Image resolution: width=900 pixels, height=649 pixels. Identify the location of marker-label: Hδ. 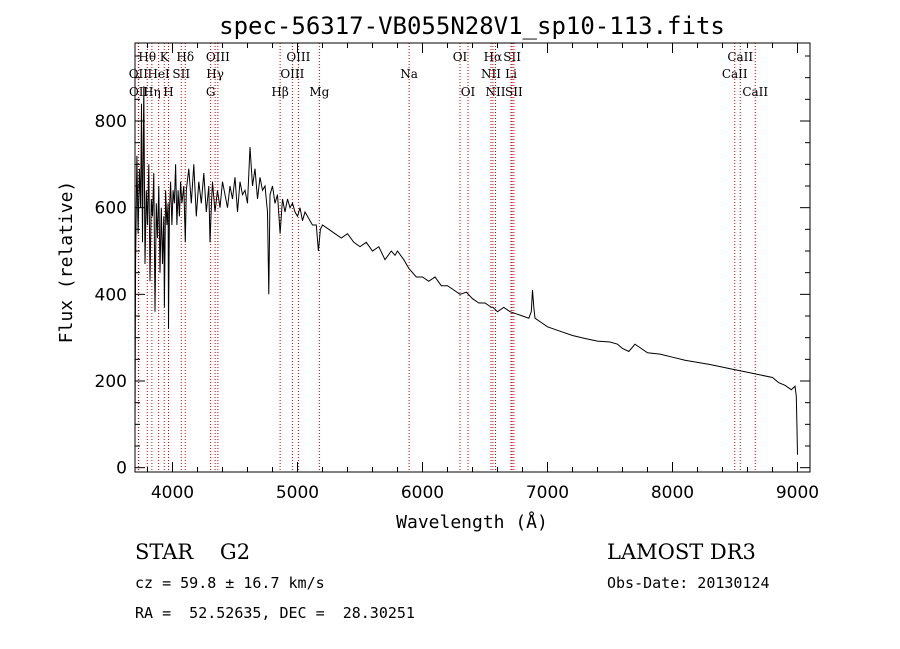
(185, 57).